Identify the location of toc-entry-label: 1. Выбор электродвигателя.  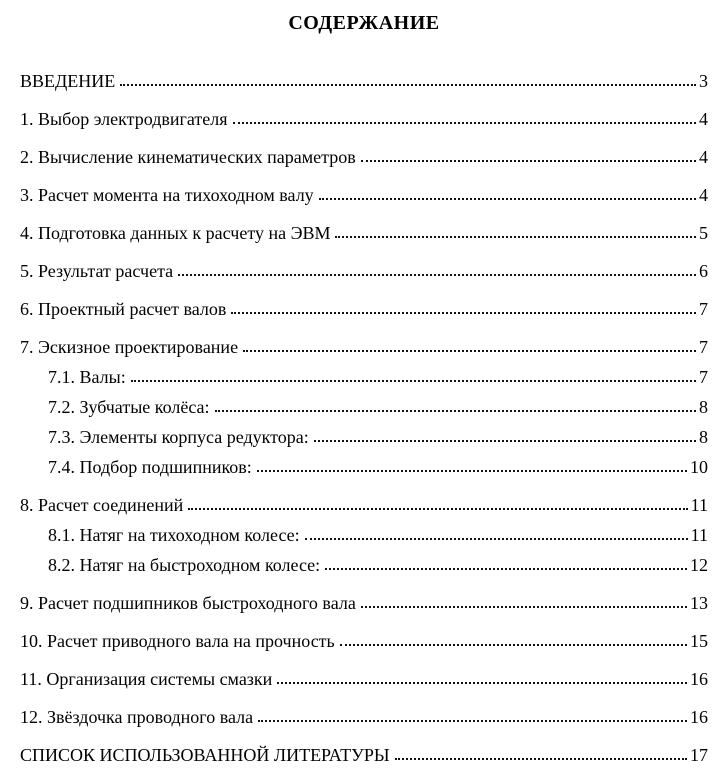
(124, 119).